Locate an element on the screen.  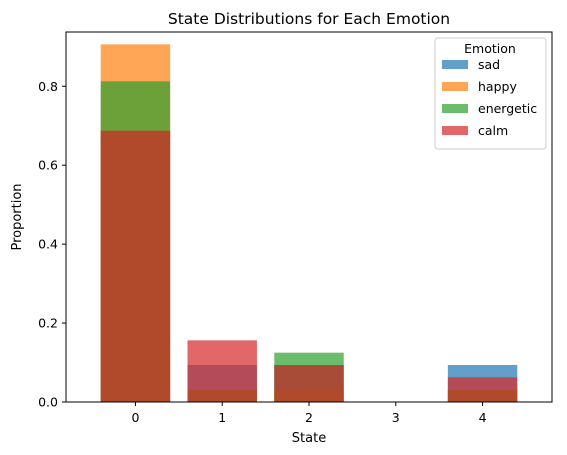
legend-label-happy: happy is located at coordinates (497, 86).